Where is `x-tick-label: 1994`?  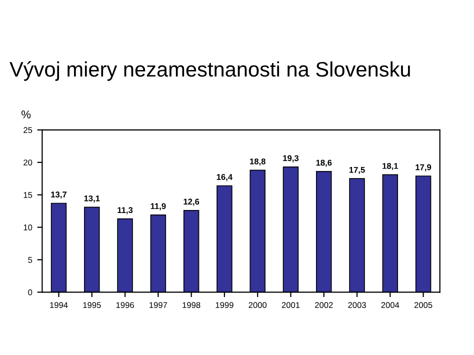 x-tick-label: 1994 is located at coordinates (59, 305).